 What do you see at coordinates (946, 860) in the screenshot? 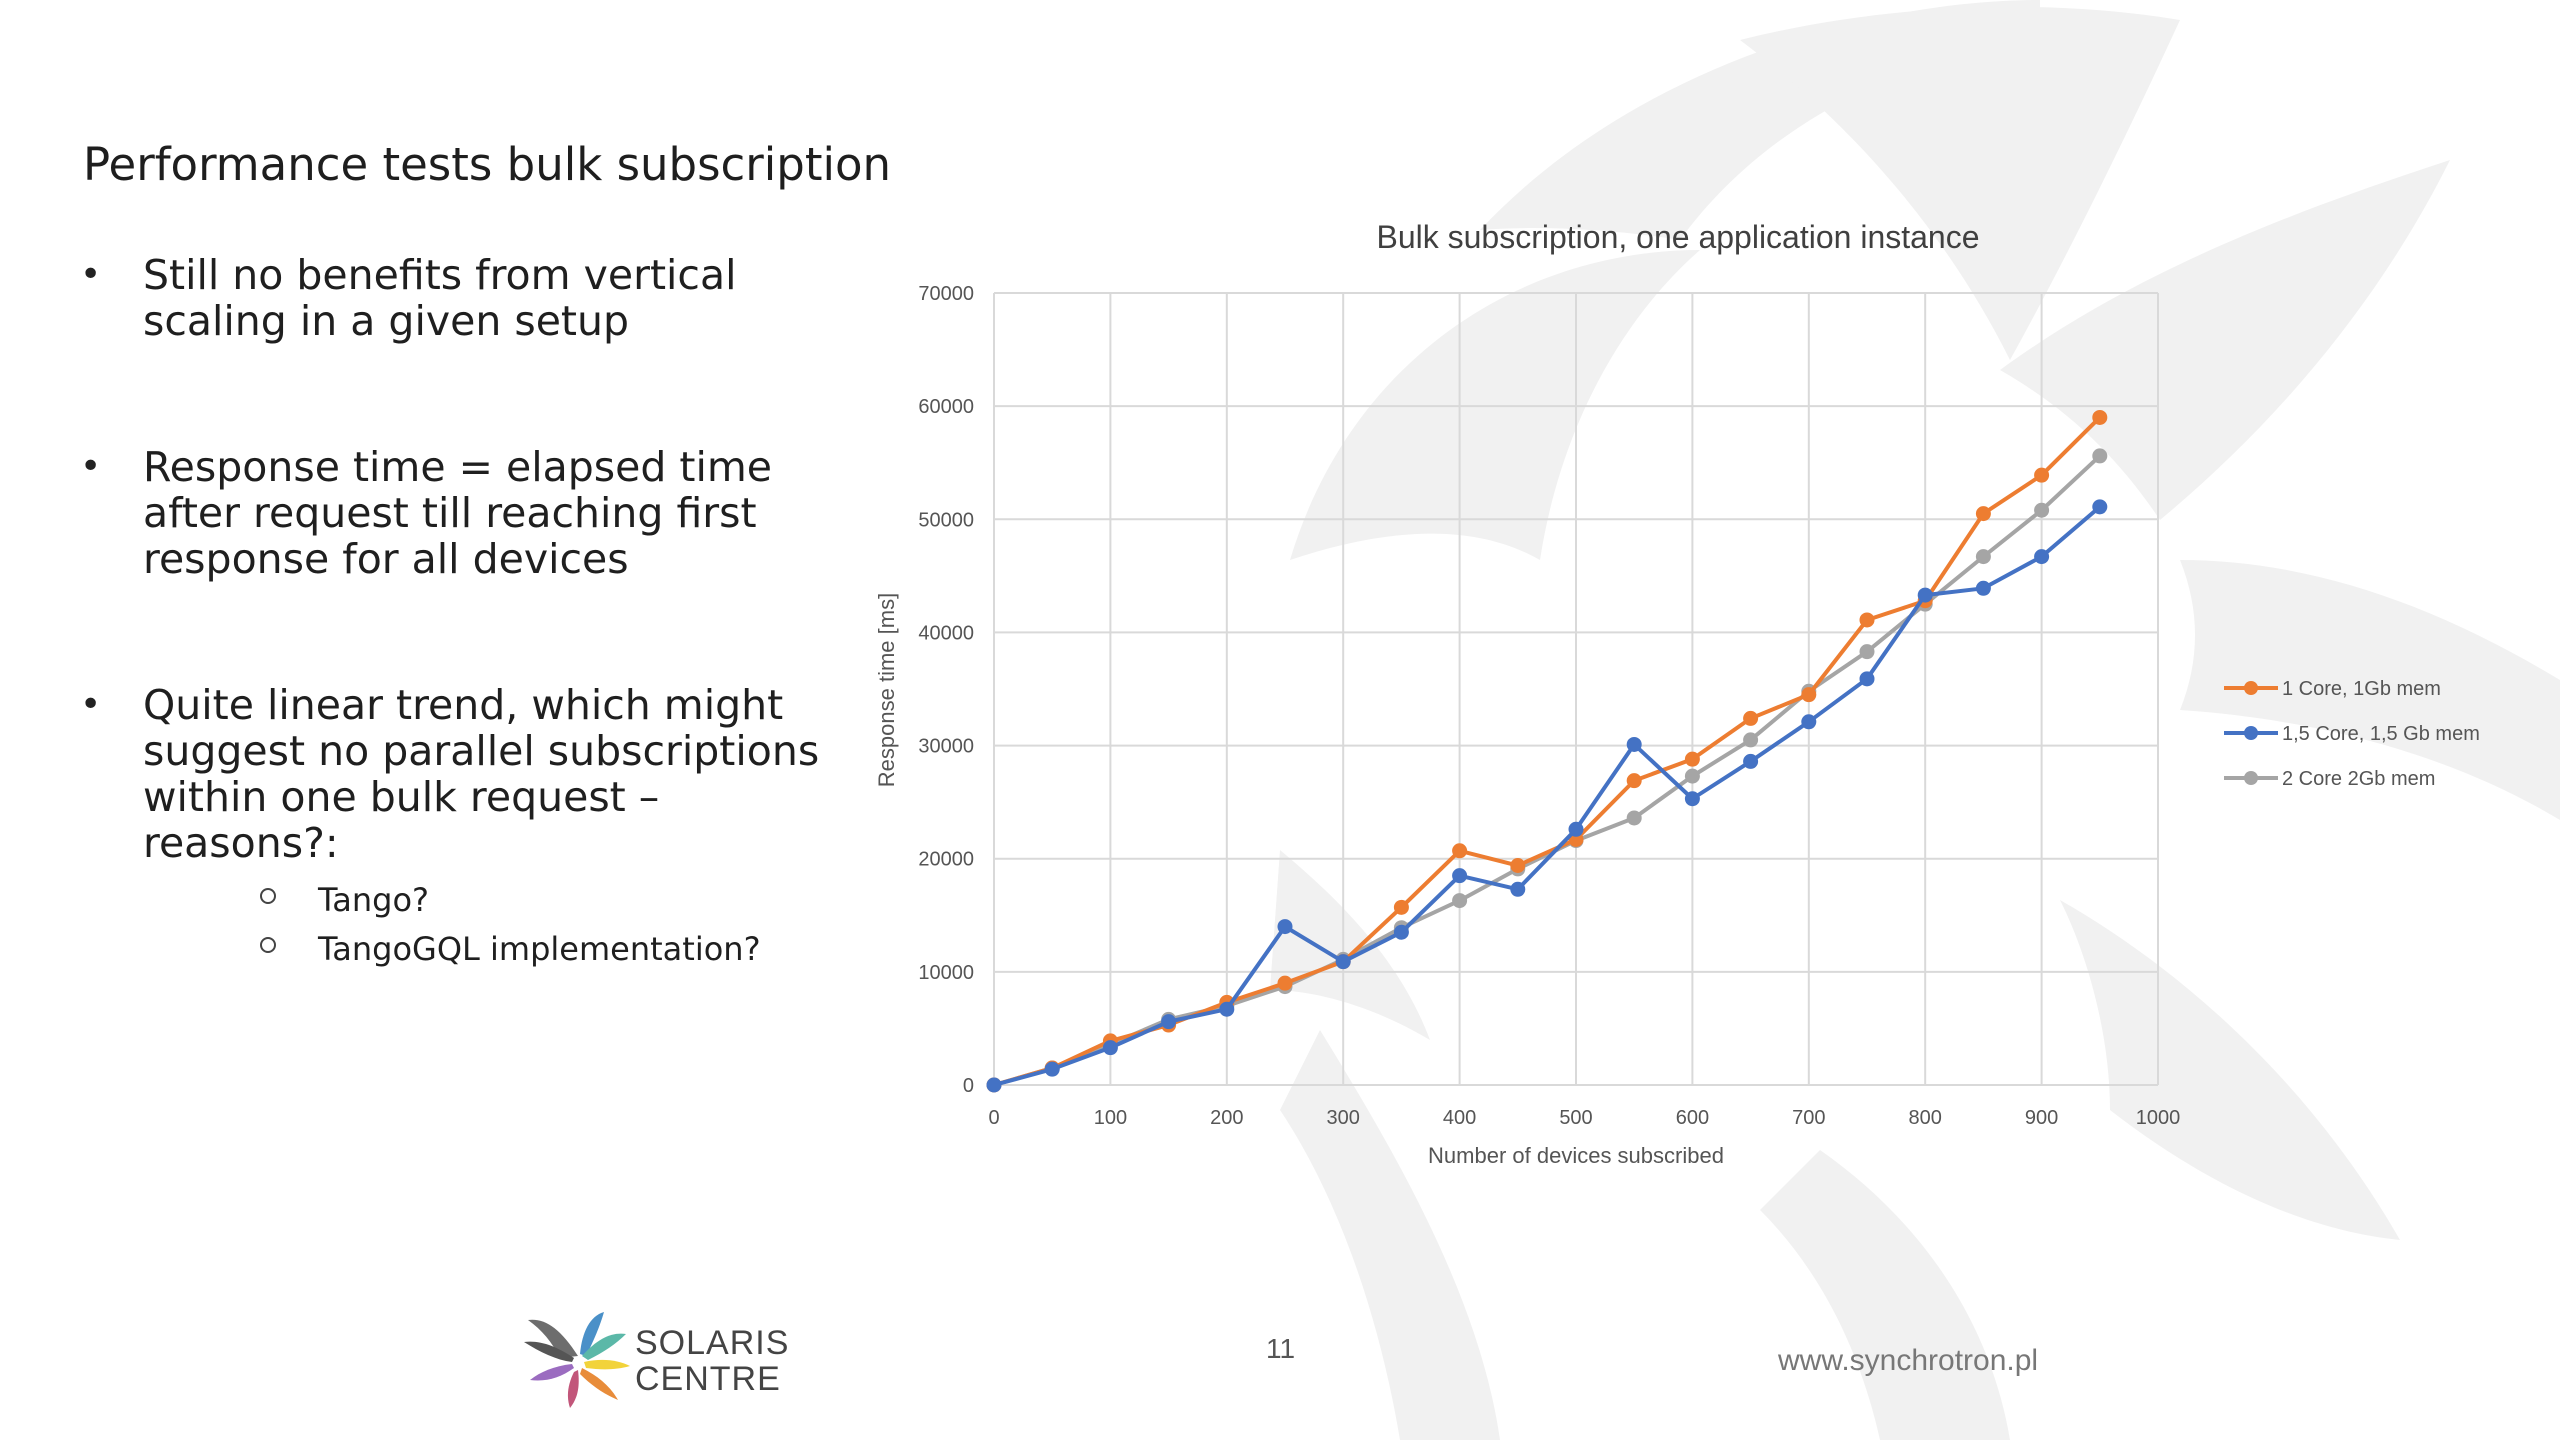
I see `y-tick-label: 20000` at bounding box center [946, 860].